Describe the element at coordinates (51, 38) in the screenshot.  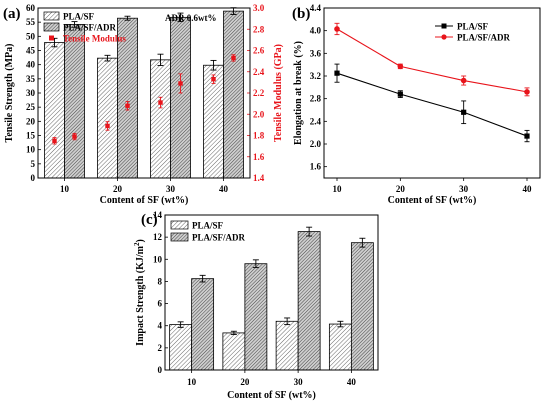
I see `legend-swatch-modulus` at that location.